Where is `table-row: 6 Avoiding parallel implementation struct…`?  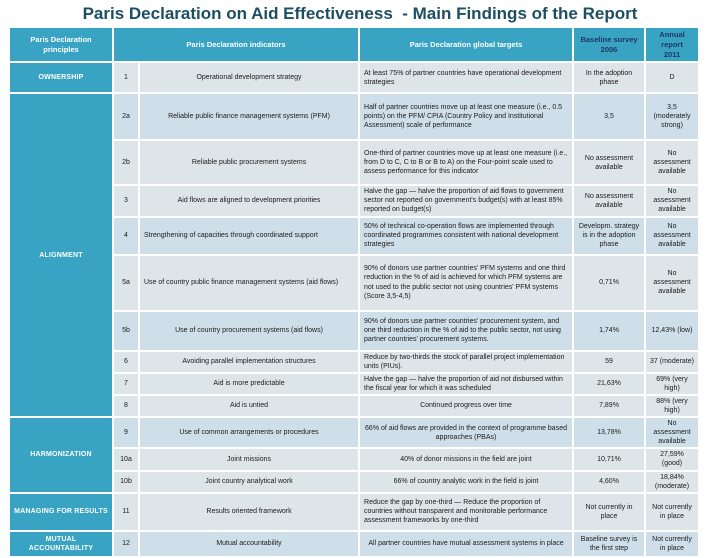 table-row: 6 Avoiding parallel implementation struct… is located at coordinates (354, 361).